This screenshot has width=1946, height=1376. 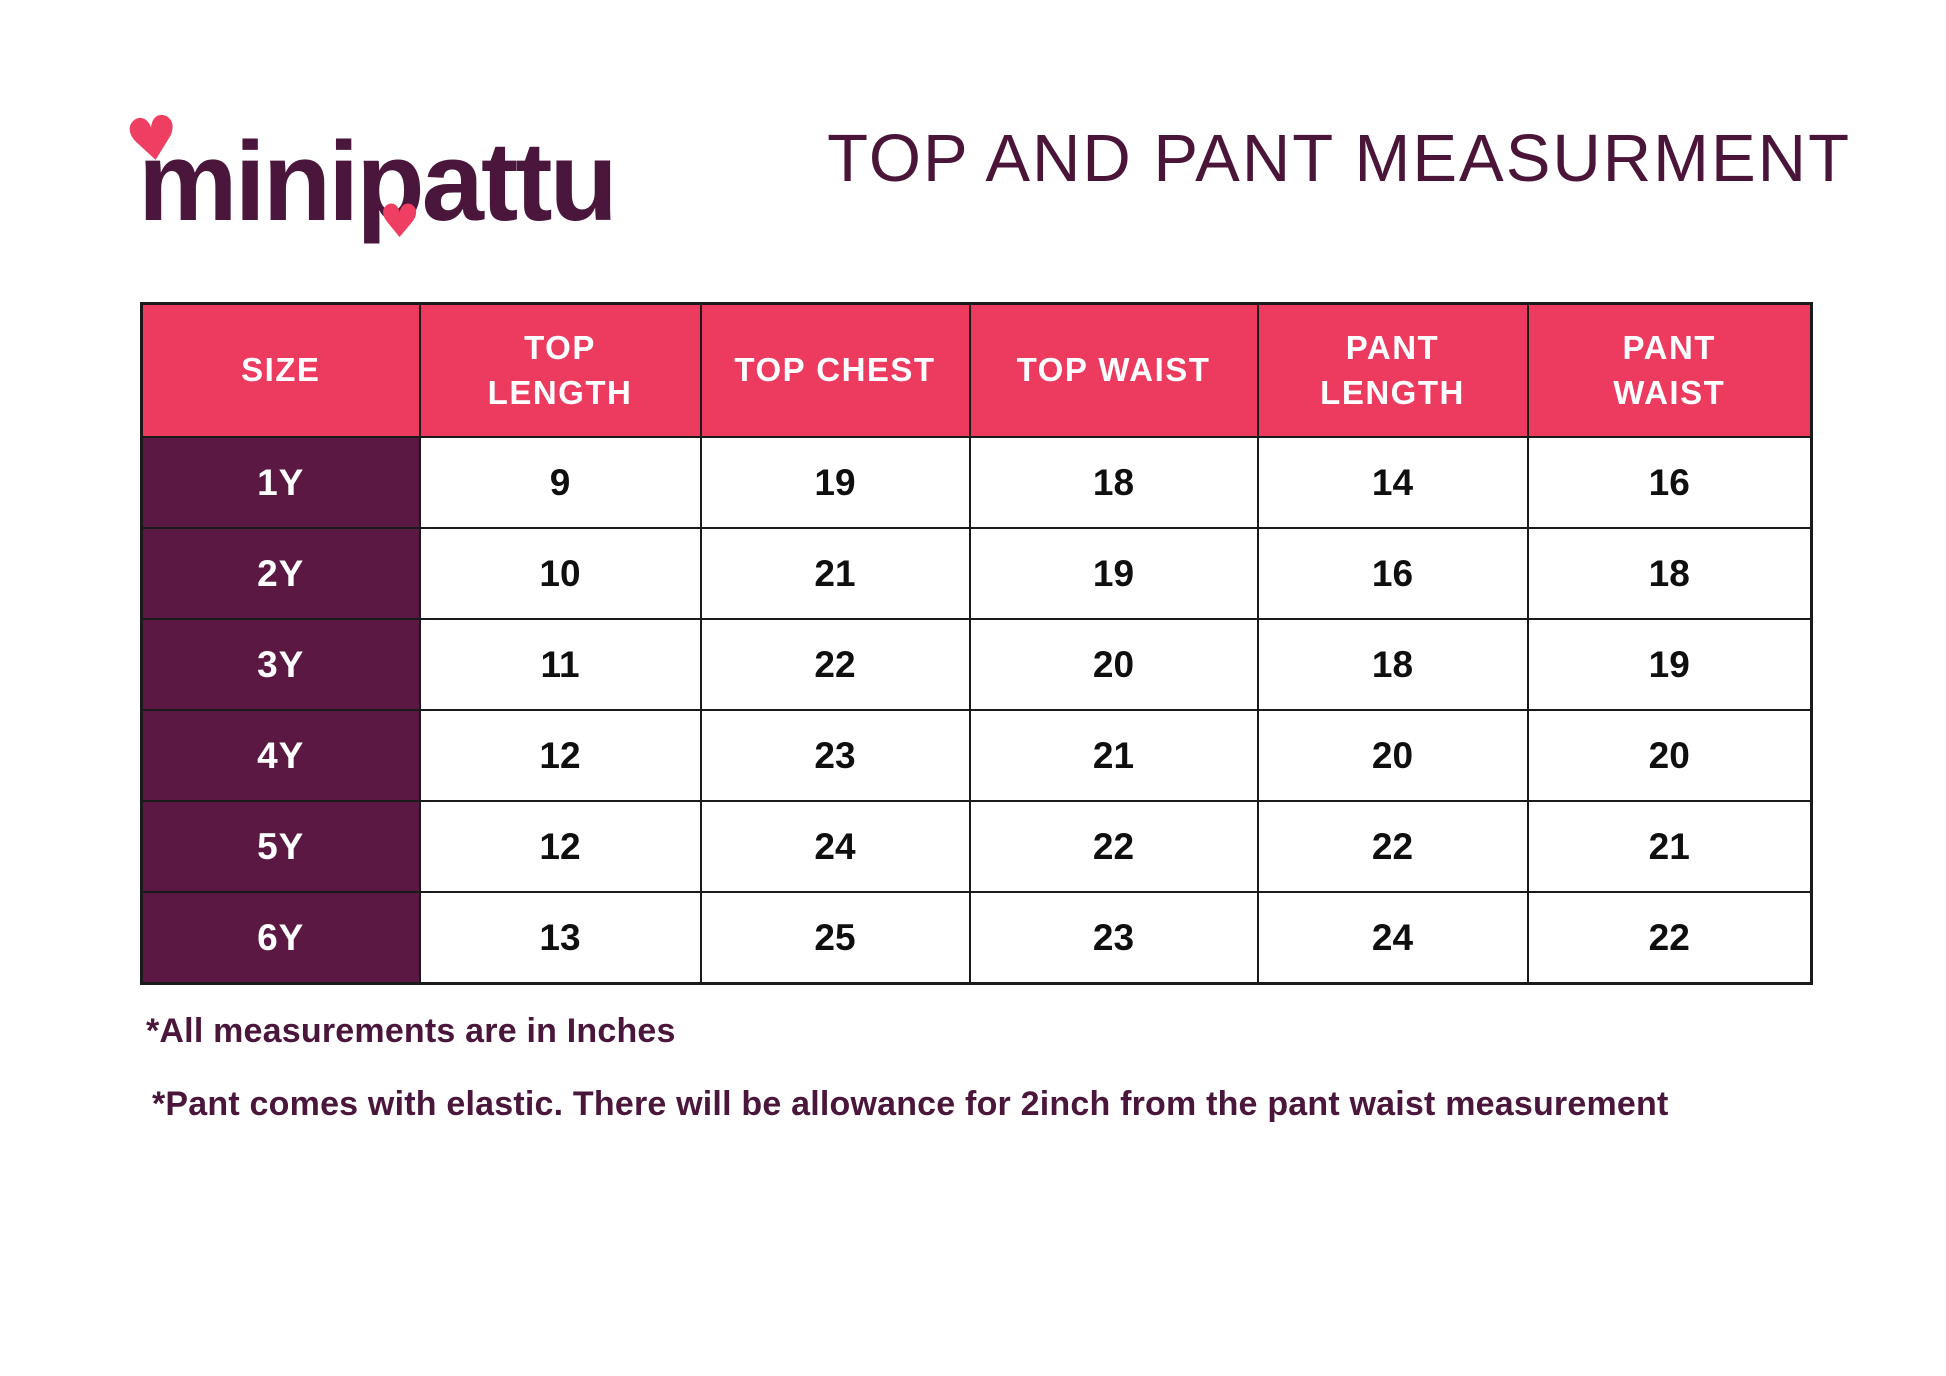 I want to click on logo-part-attu: attu, so click(x=519, y=181).